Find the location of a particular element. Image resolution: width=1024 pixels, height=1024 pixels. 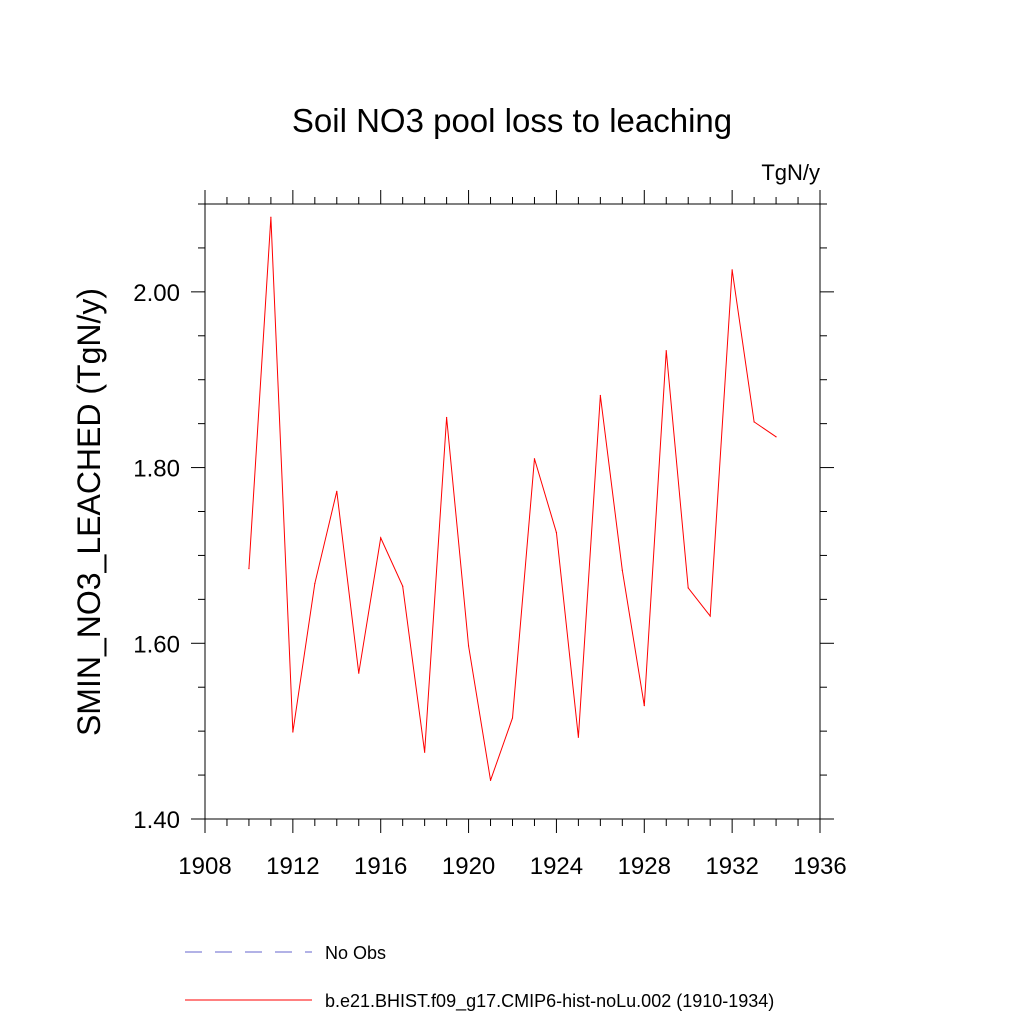

x-tick-label: 1924 is located at coordinates (556, 866).